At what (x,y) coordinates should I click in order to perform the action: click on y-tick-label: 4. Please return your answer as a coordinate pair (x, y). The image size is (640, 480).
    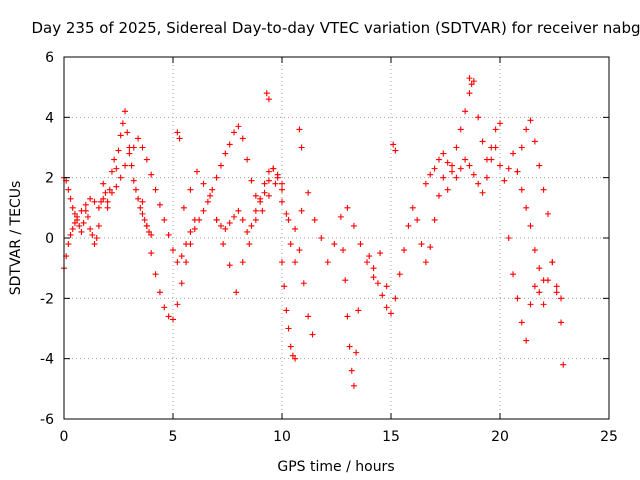
    Looking at the image, I should click on (49, 118).